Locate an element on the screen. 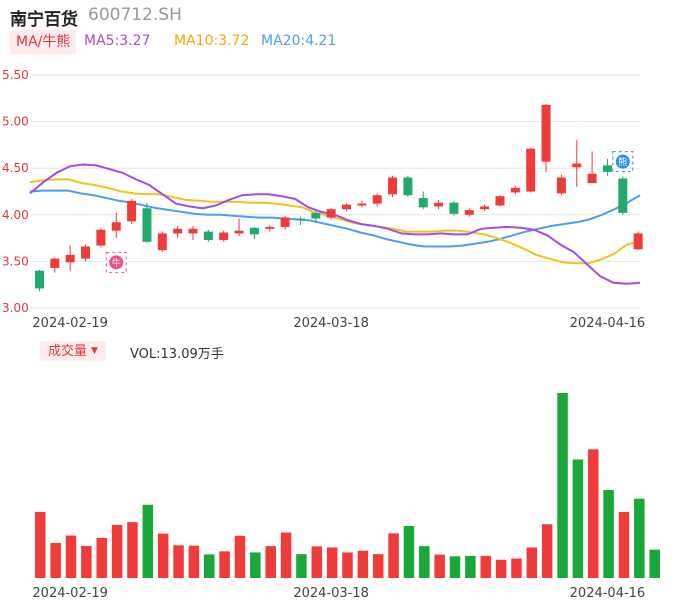  stock-name: 南宁百货 is located at coordinates (44, 20).